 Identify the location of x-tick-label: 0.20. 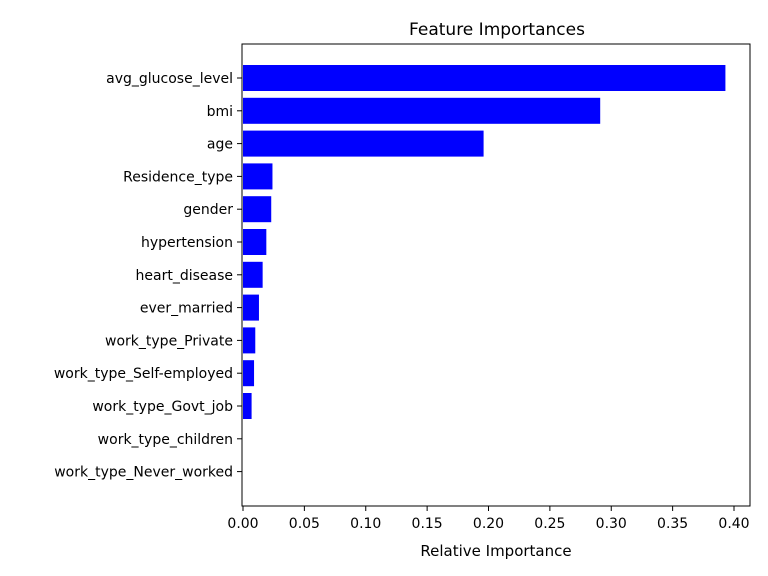
(488, 524).